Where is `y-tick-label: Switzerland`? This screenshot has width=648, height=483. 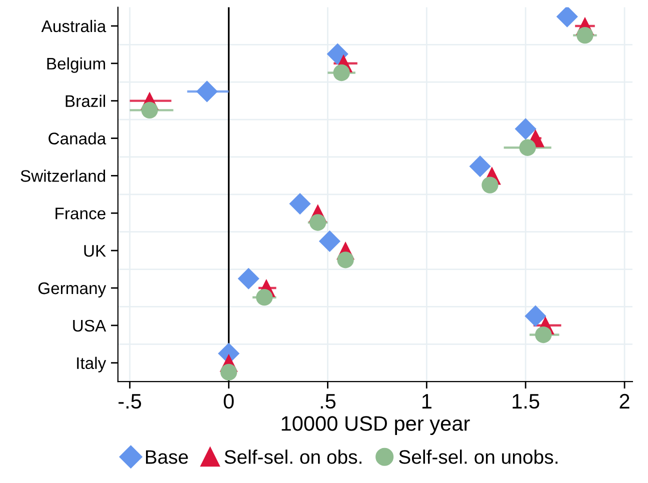
y-tick-label: Switzerland is located at coordinates (63, 176).